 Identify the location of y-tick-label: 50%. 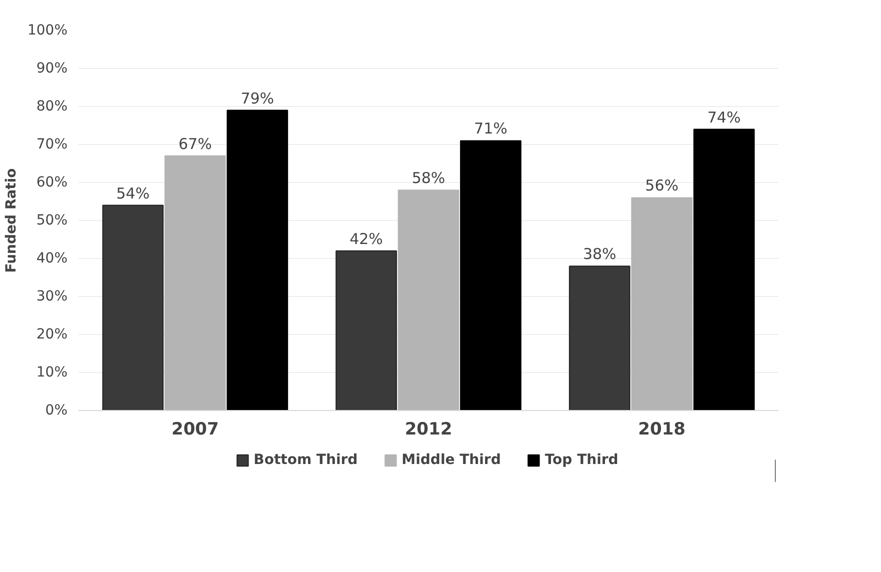
(52, 220).